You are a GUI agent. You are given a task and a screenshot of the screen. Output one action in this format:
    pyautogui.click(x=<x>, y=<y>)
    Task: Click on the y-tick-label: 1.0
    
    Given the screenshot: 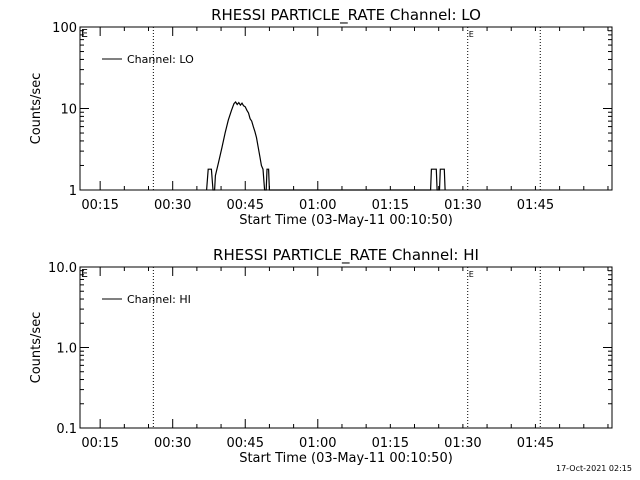 What is the action you would take?
    pyautogui.click(x=66, y=349)
    